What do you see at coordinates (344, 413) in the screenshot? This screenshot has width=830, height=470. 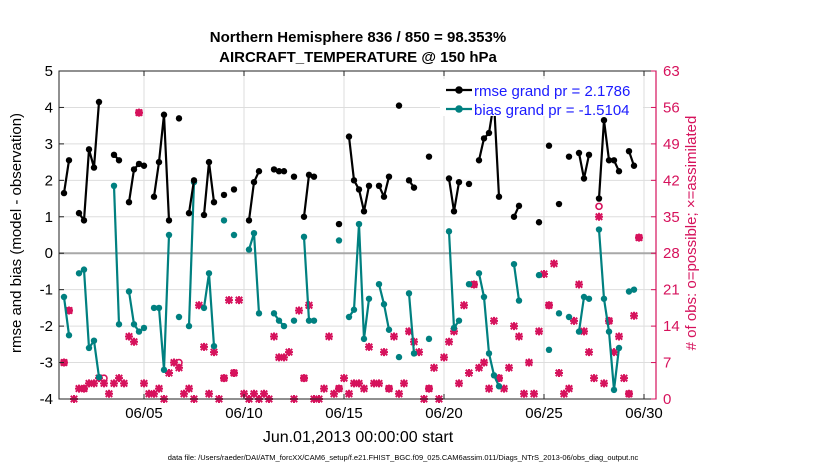 I see `x-tick-label: 06/15` at bounding box center [344, 413].